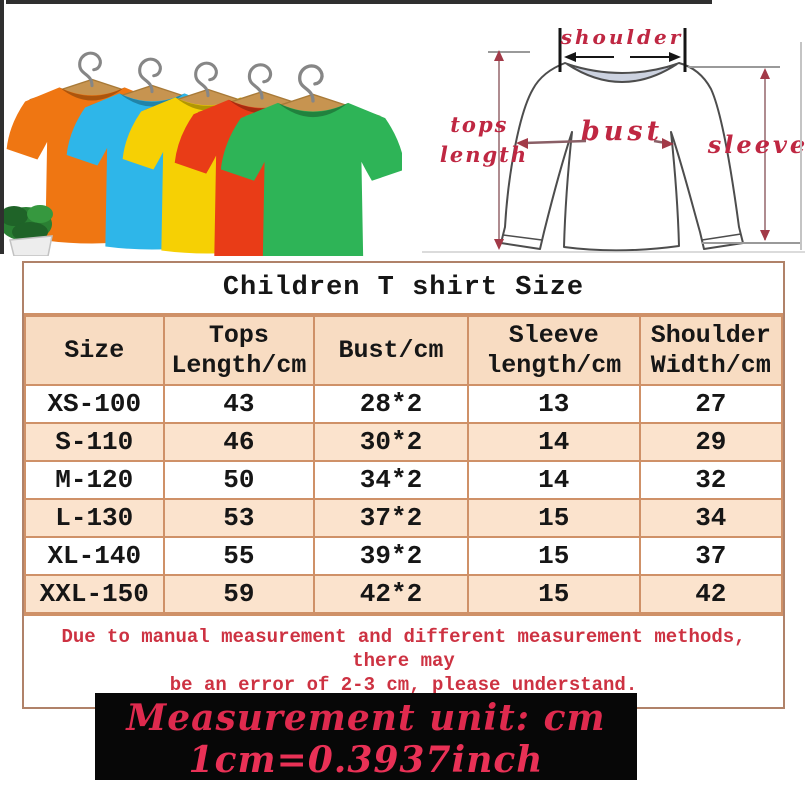 This screenshot has height=800, width=805. Describe the element at coordinates (622, 37) in the screenshot. I see `label-shoulder: shoulder` at that location.